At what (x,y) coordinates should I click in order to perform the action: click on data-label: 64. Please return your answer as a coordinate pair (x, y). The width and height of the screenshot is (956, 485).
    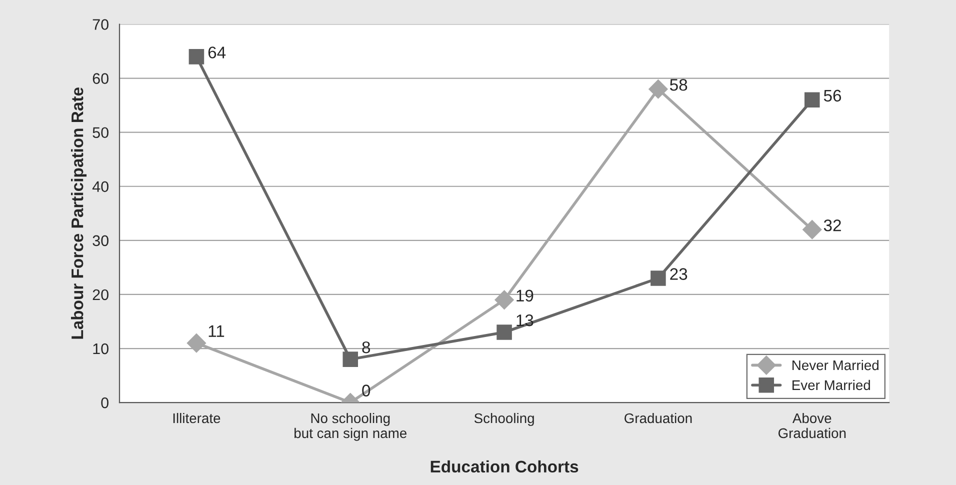
    Looking at the image, I should click on (217, 52).